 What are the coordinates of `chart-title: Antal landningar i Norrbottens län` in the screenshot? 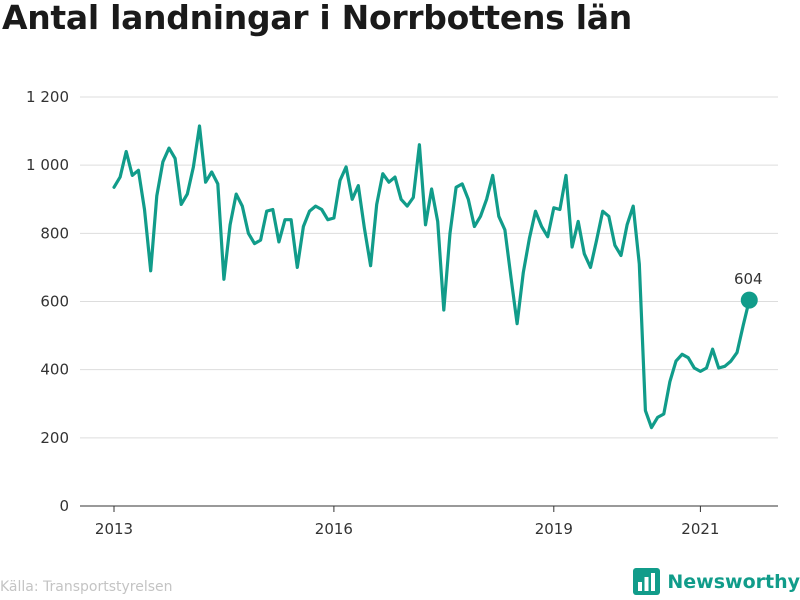 It's located at (317, 18).